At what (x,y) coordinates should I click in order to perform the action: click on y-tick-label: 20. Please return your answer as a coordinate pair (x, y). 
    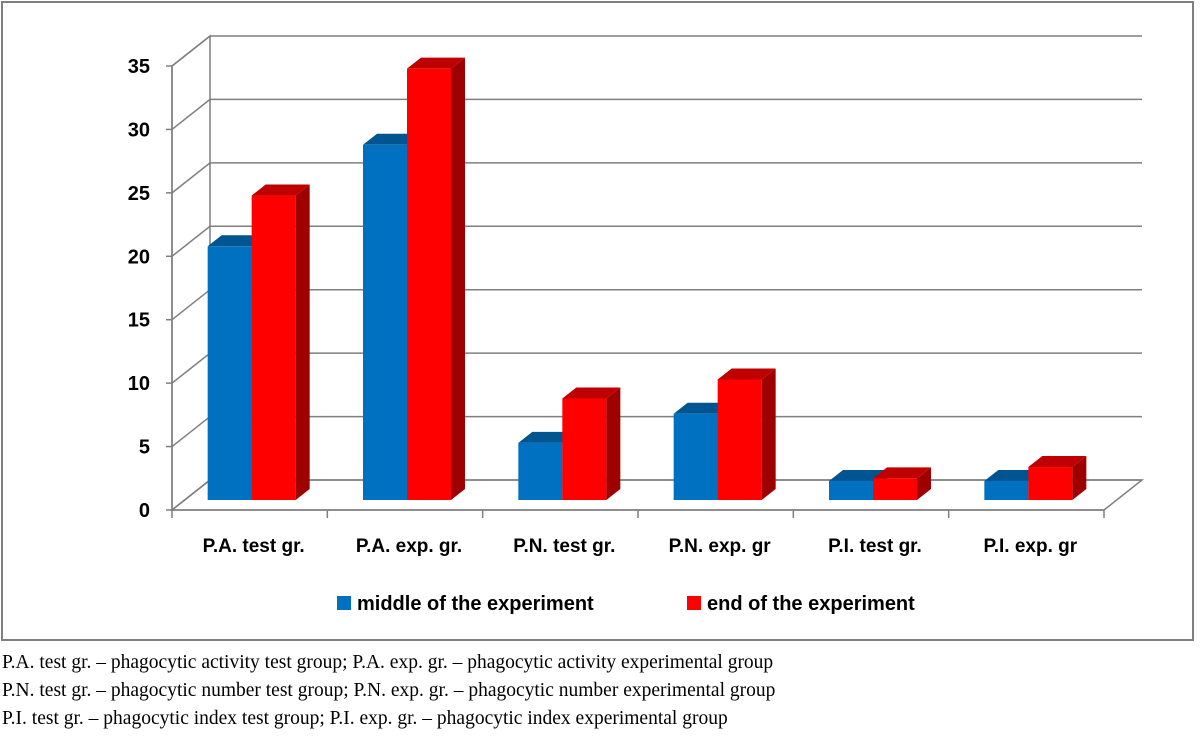
    Looking at the image, I should click on (139, 257).